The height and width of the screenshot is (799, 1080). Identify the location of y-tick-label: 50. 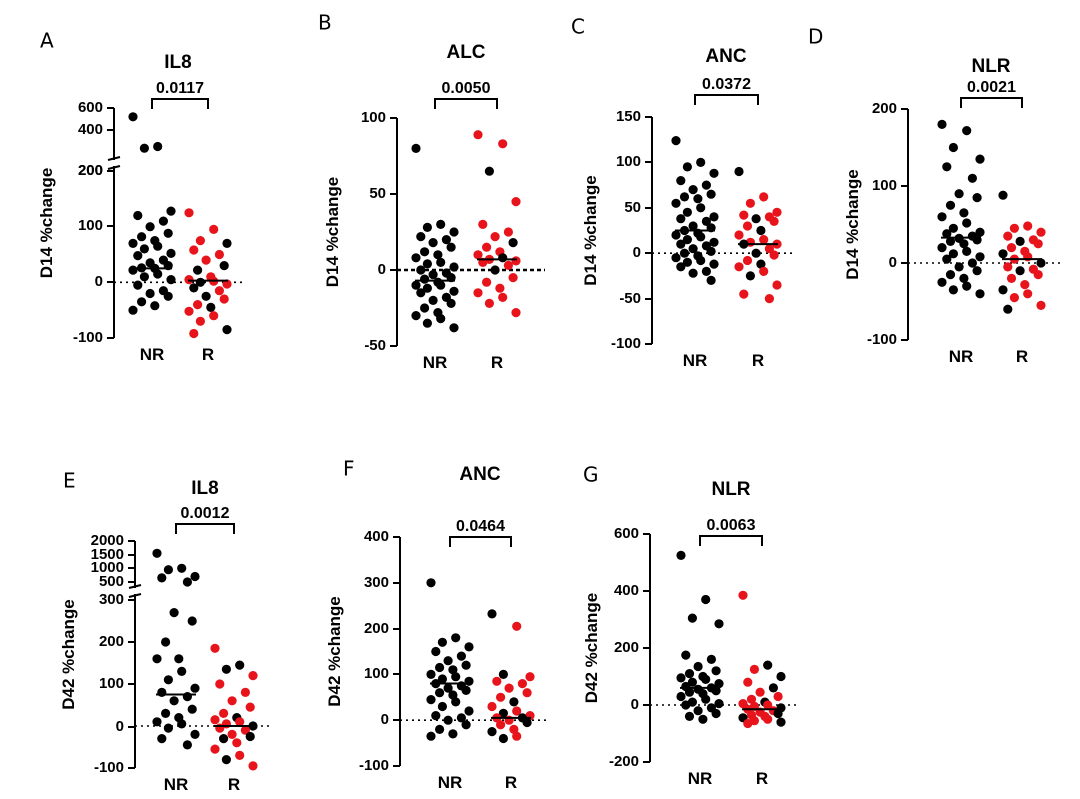
(632, 207).